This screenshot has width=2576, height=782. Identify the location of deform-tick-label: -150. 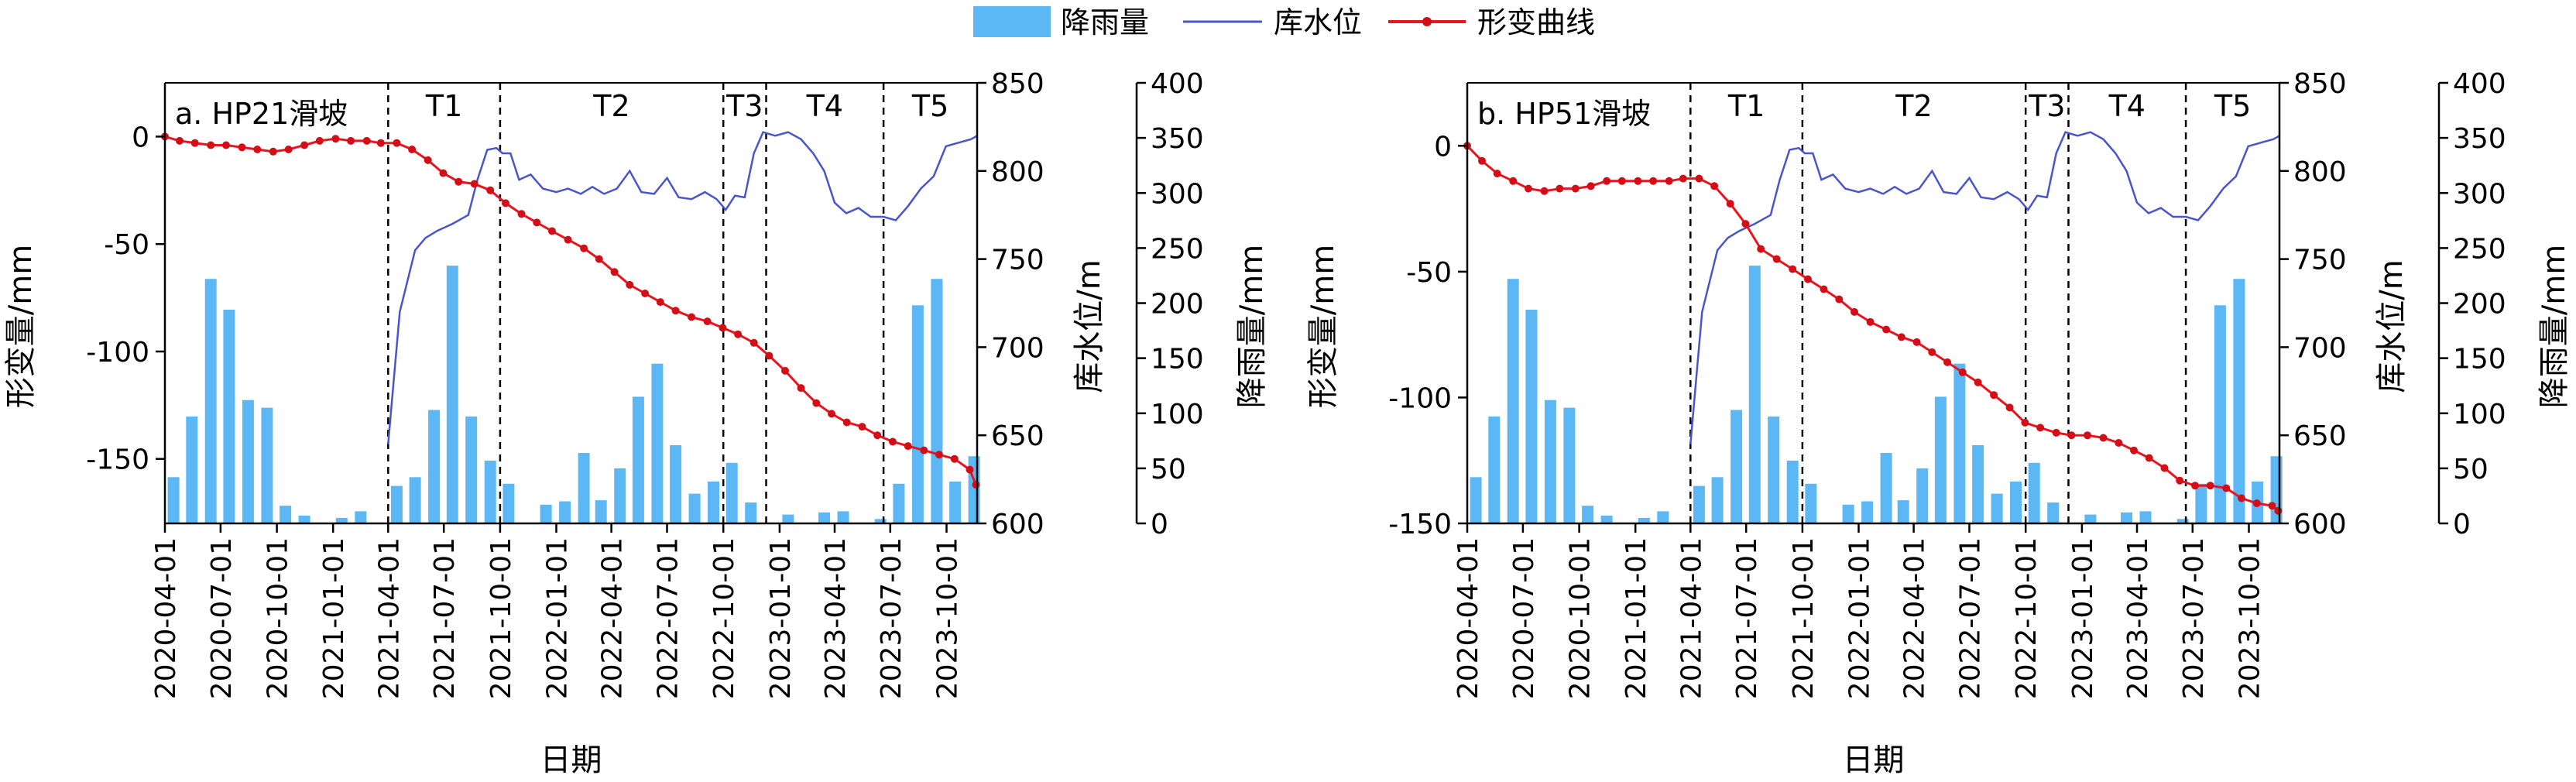
(117, 460).